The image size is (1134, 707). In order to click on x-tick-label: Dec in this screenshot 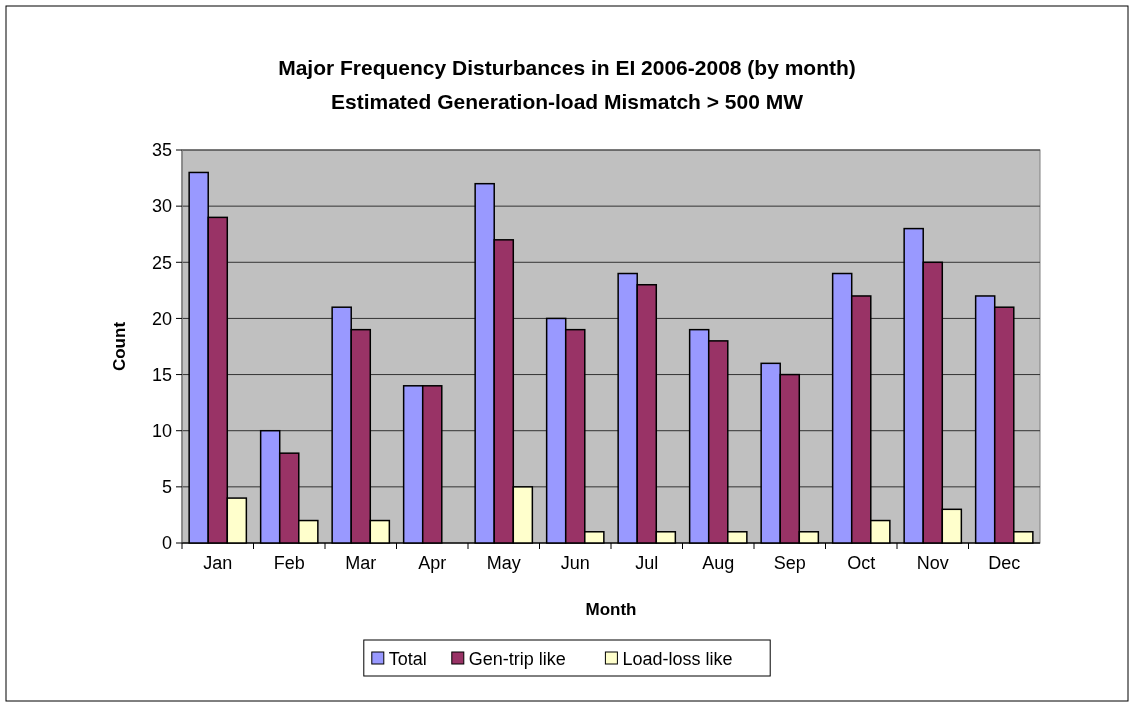, I will do `click(1004, 563)`.